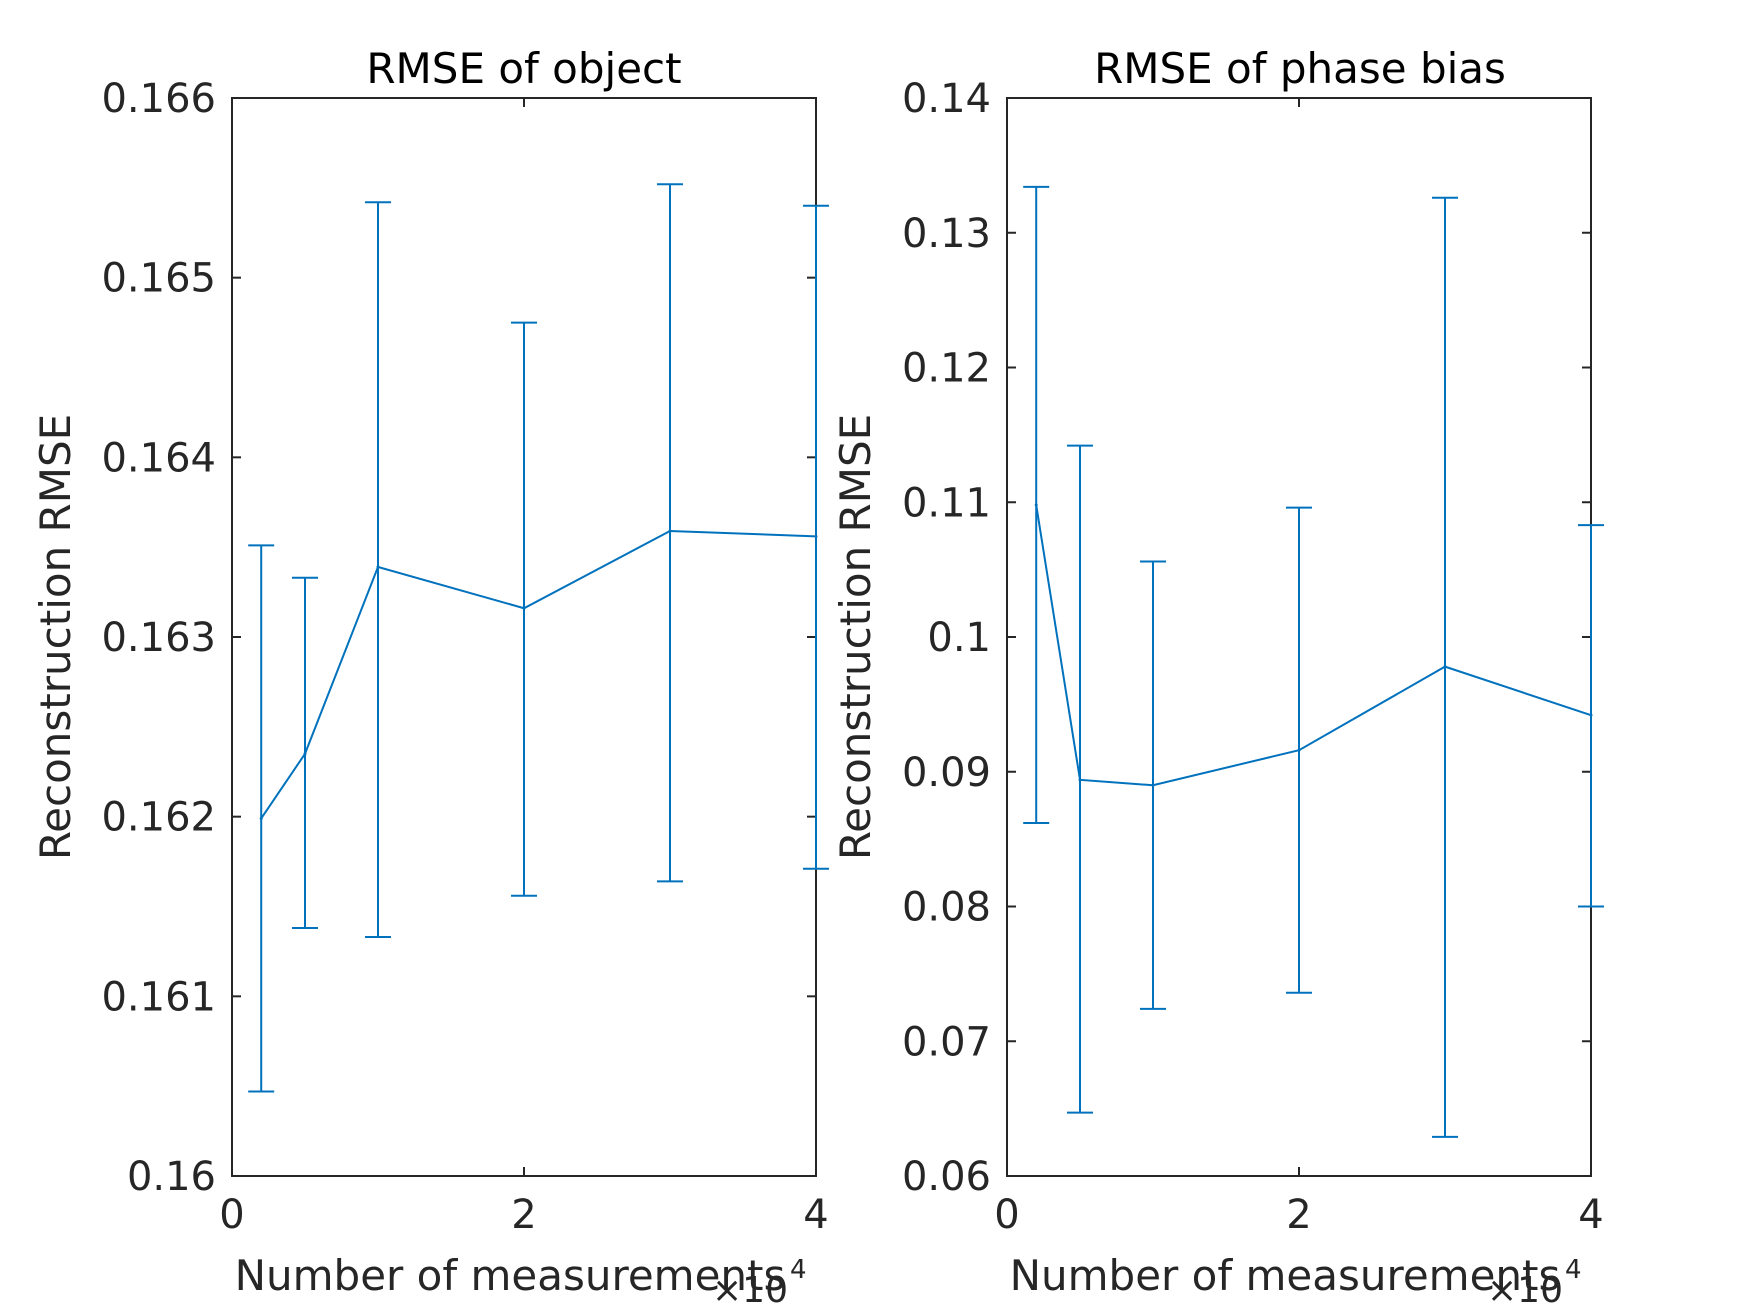 The image size is (1750, 1313). I want to click on y-tick-label: 0.1, so click(959, 638).